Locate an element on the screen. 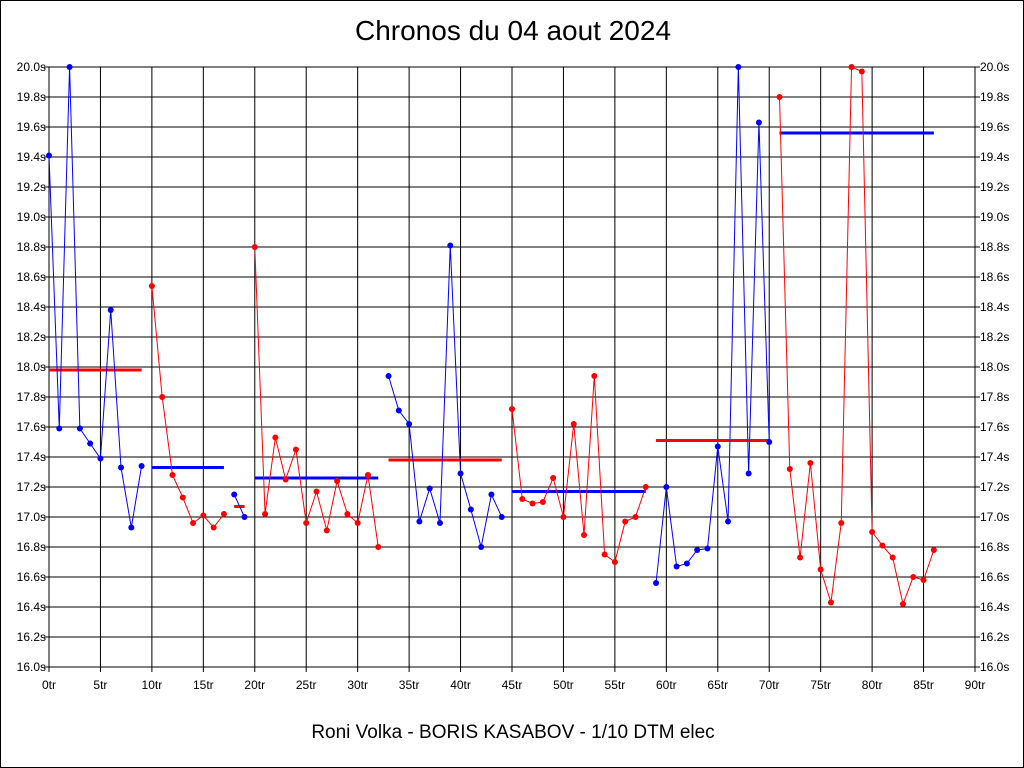 Image resolution: width=1024 pixels, height=768 pixels. x-tick-label: 65tr is located at coordinates (717, 685).